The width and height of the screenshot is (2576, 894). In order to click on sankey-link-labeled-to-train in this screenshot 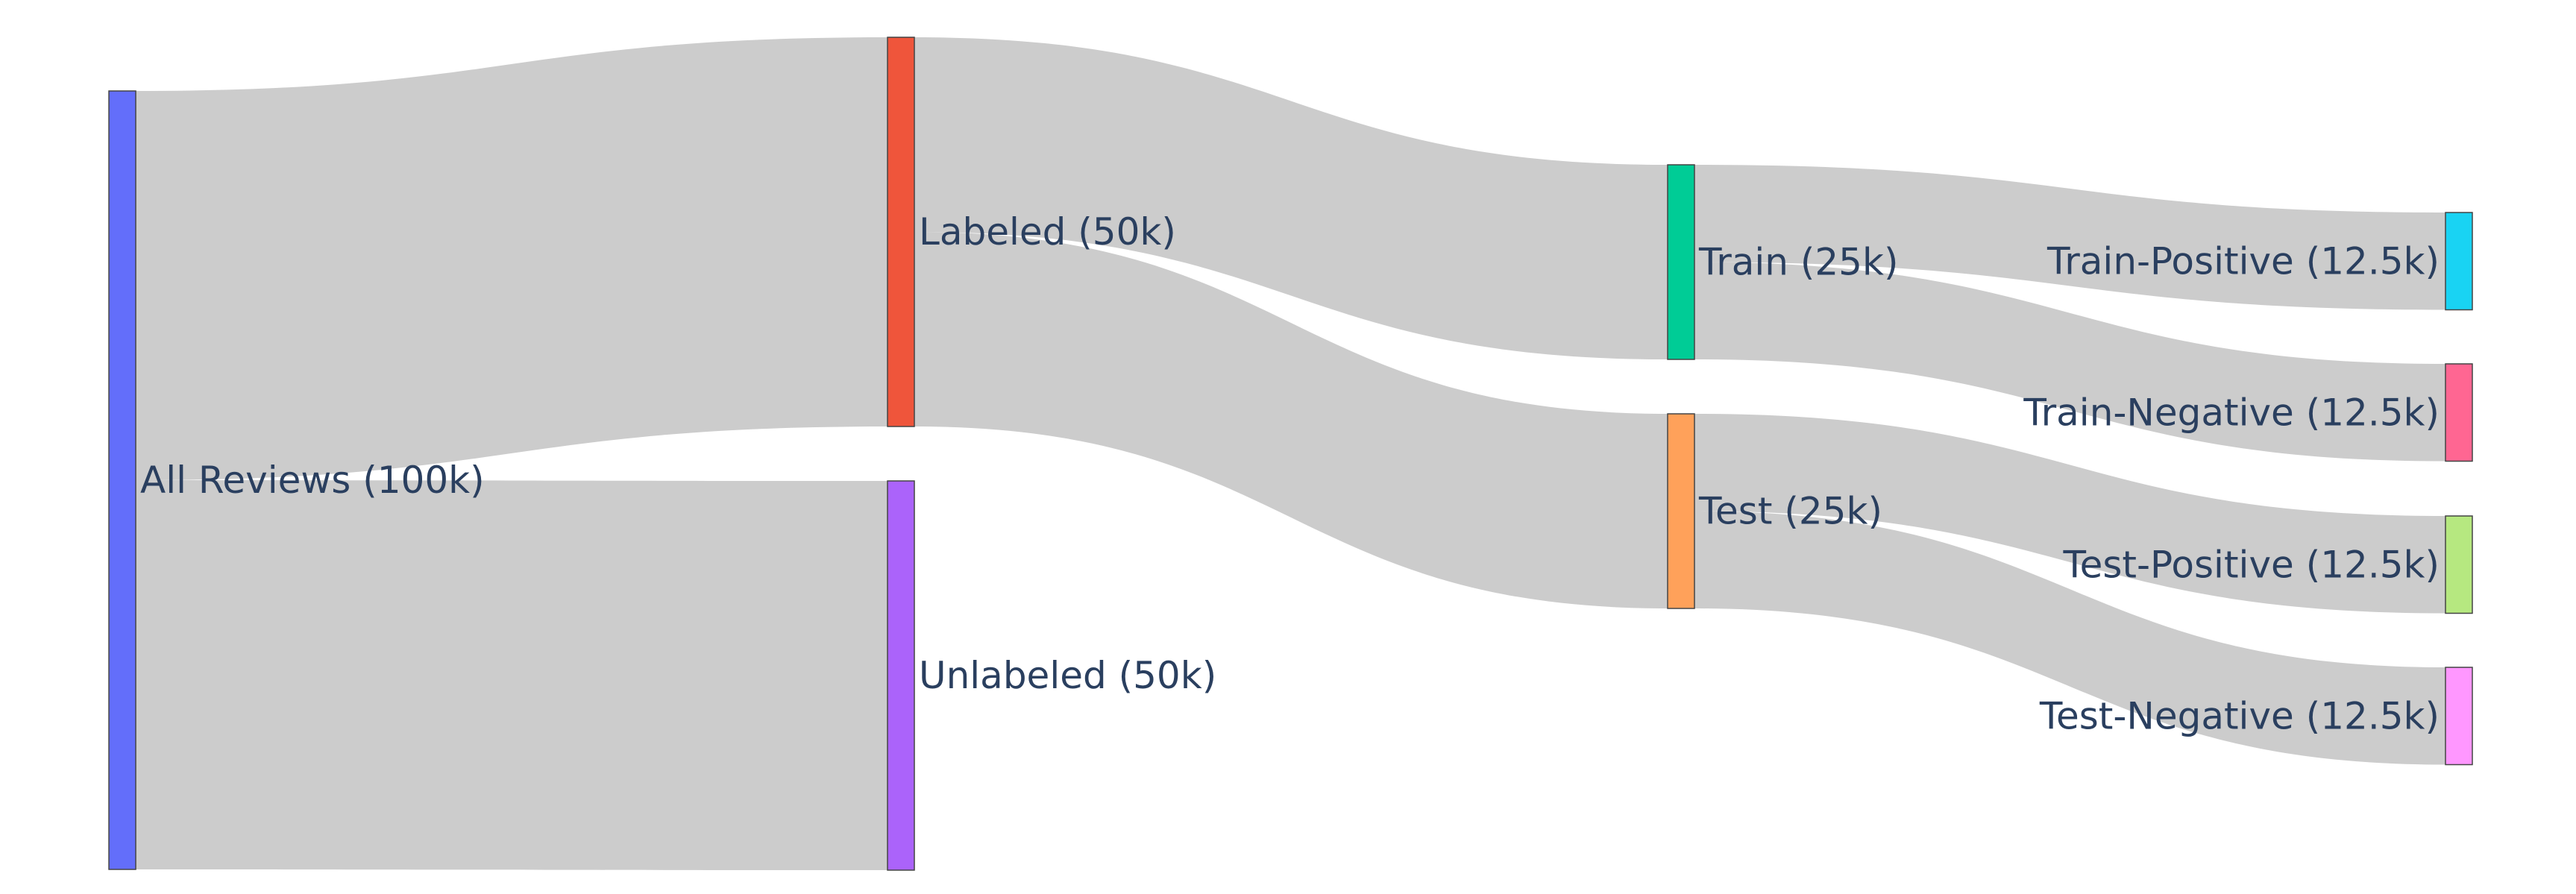, I will do `click(1291, 198)`.